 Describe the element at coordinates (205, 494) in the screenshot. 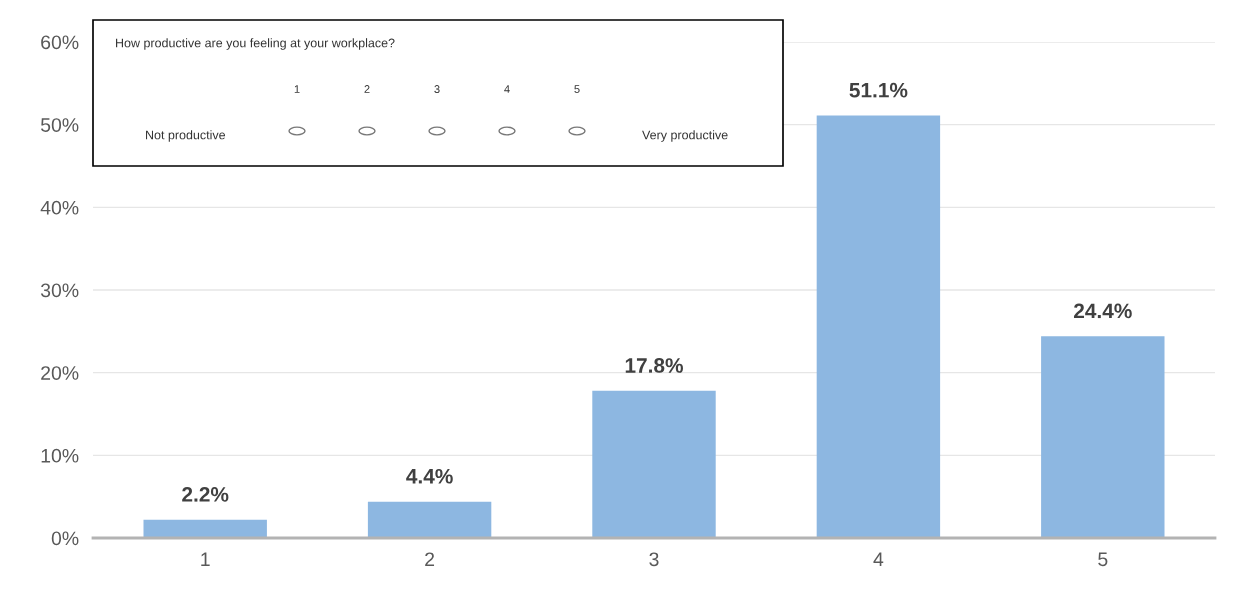

I see `data-label: 2.2%` at that location.